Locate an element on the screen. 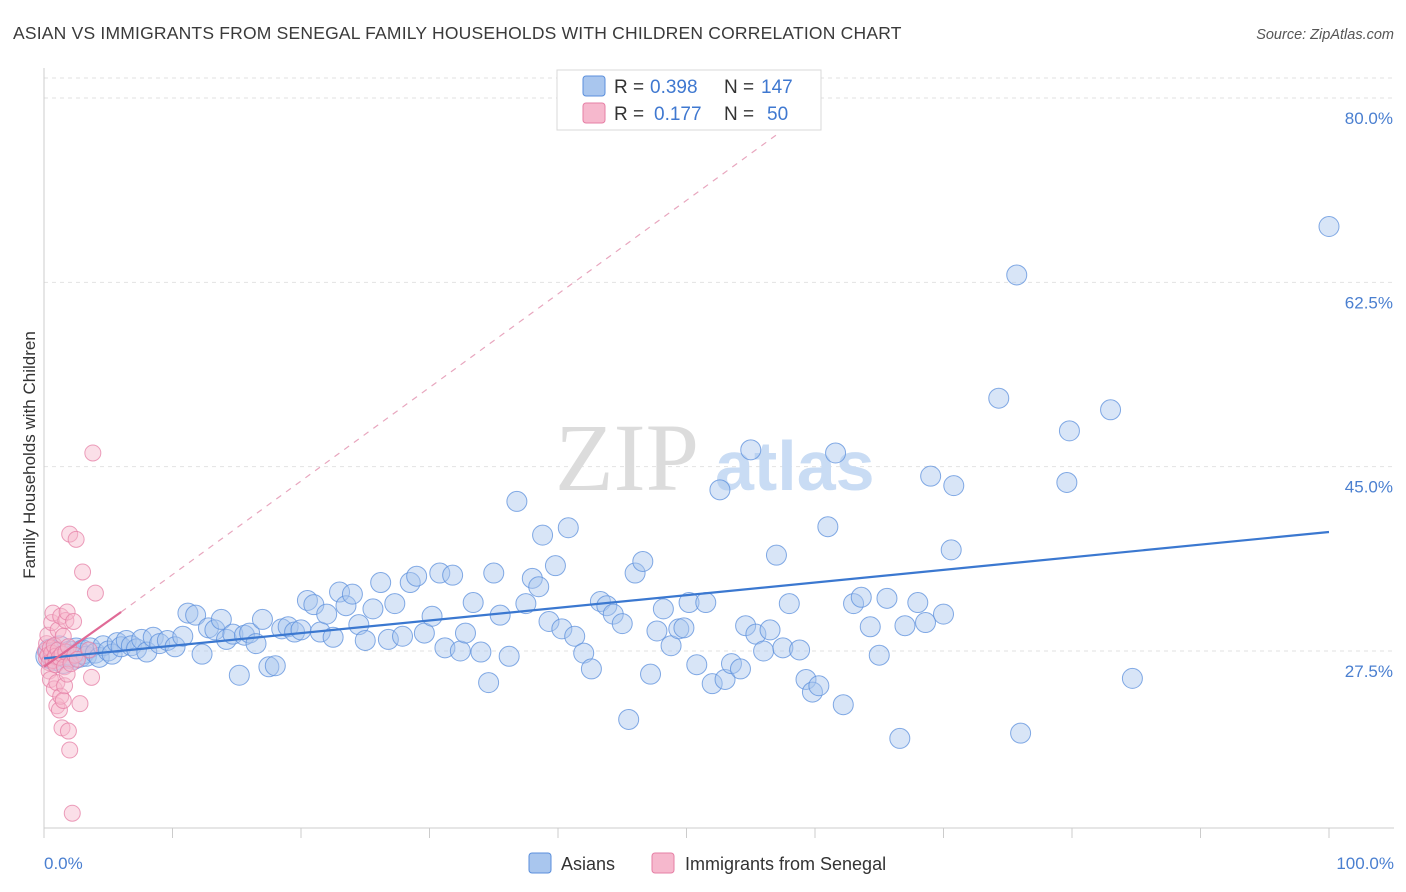  y-tick-label-0: 27.5% is located at coordinates (1369, 671).